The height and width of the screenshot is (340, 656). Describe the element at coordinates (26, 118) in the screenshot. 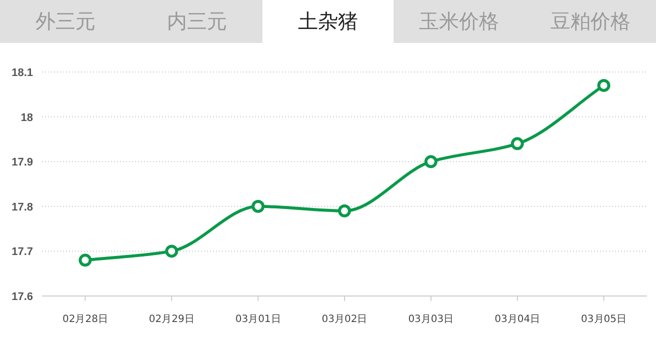

I see `y-tick-label: 18` at that location.